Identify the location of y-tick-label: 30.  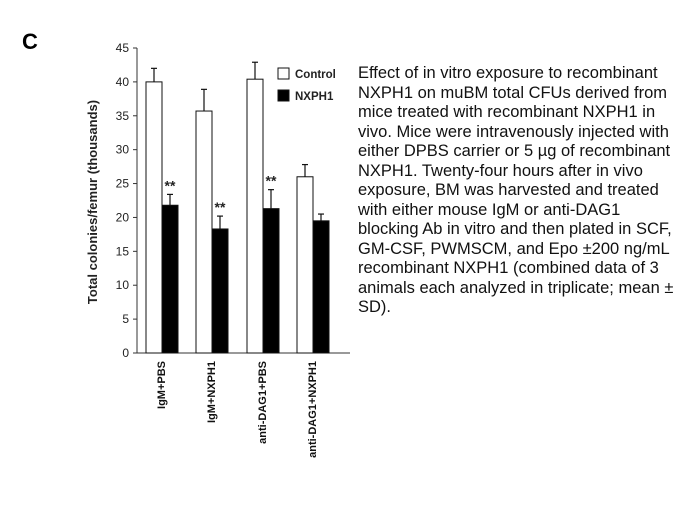
(123, 150).